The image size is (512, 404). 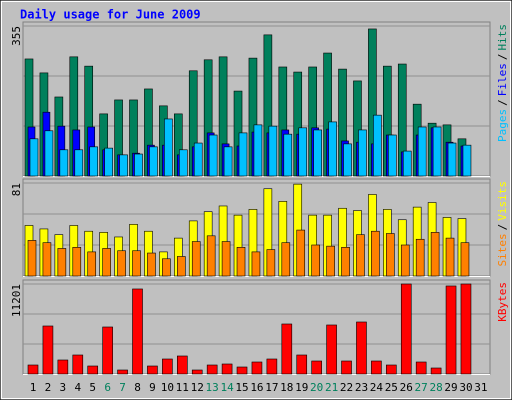 What do you see at coordinates (16, 189) in the screenshot?
I see `y-tick-label: 81` at bounding box center [16, 189].